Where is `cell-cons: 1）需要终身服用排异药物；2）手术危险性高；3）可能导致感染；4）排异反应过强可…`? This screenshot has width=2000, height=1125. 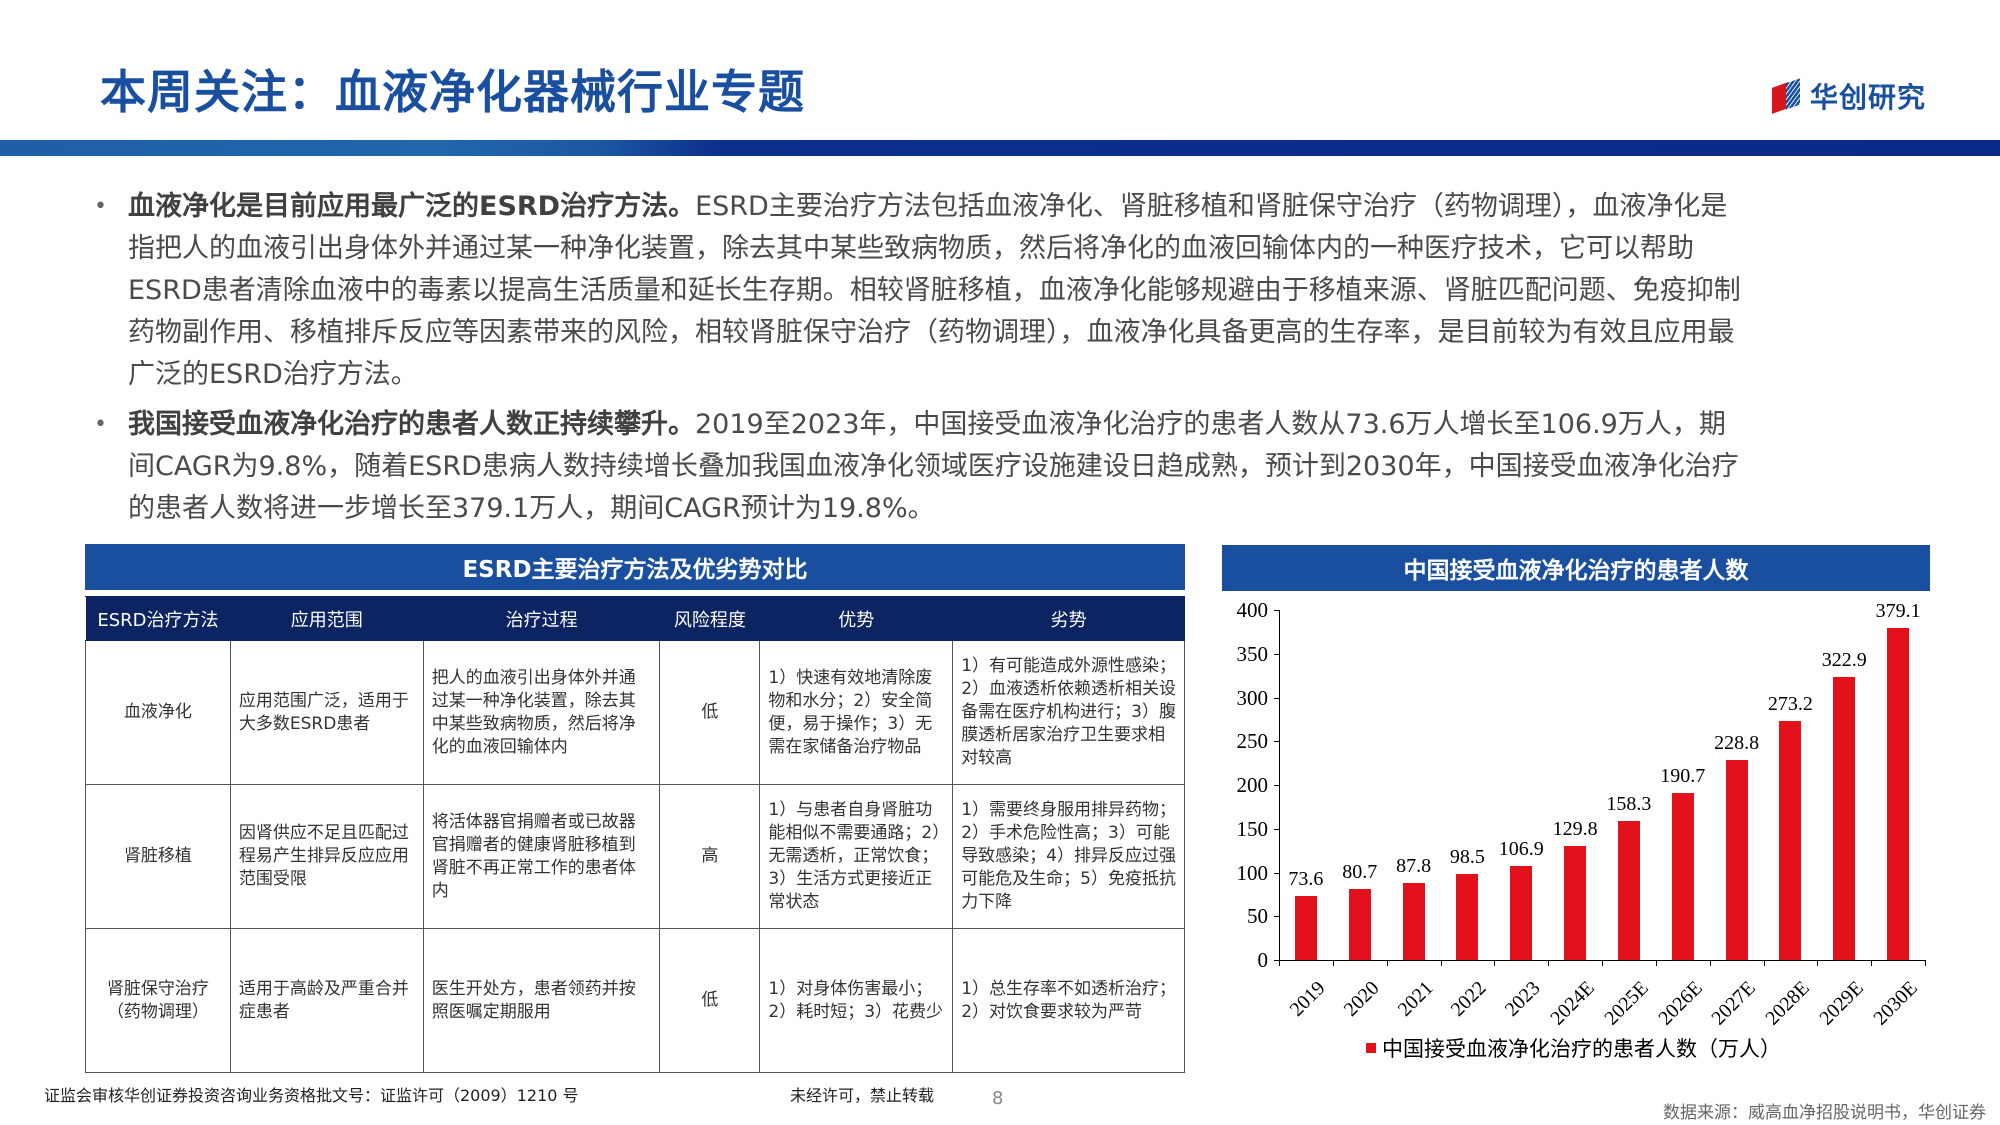 cell-cons: 1）需要终身服用排异药物；2）手术危险性高；3）可能导致感染；4）排异反应过强可… is located at coordinates (1068, 856).